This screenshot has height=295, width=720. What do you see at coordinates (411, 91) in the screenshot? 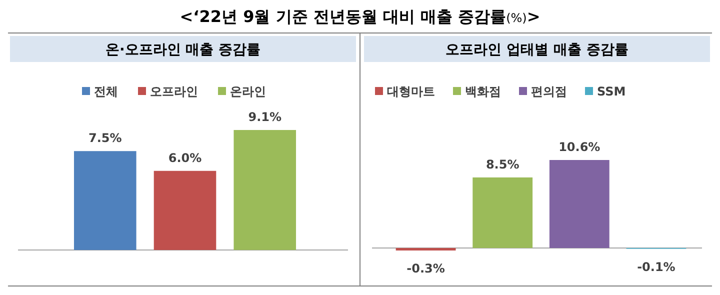
I see `legend-label: 대형마트` at bounding box center [411, 91].